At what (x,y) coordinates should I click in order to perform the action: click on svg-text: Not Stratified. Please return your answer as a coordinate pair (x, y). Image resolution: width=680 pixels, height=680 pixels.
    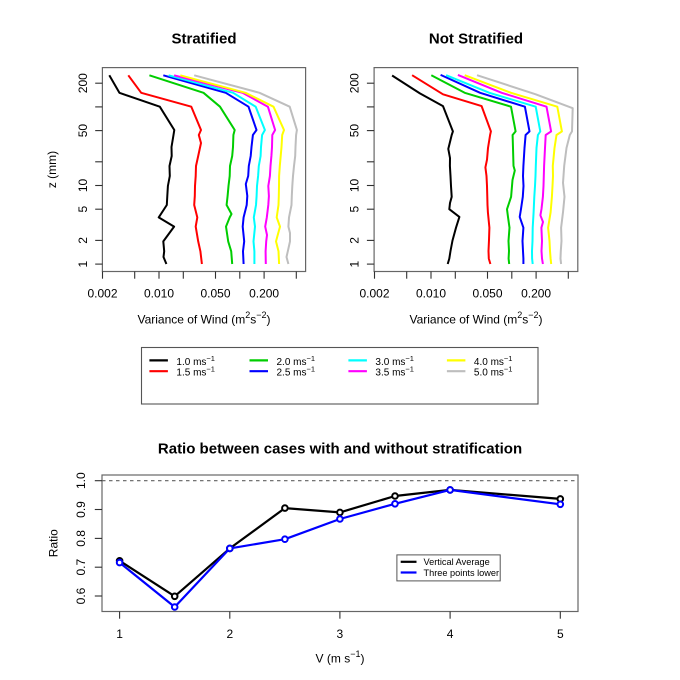
    Looking at the image, I should click on (476, 39).